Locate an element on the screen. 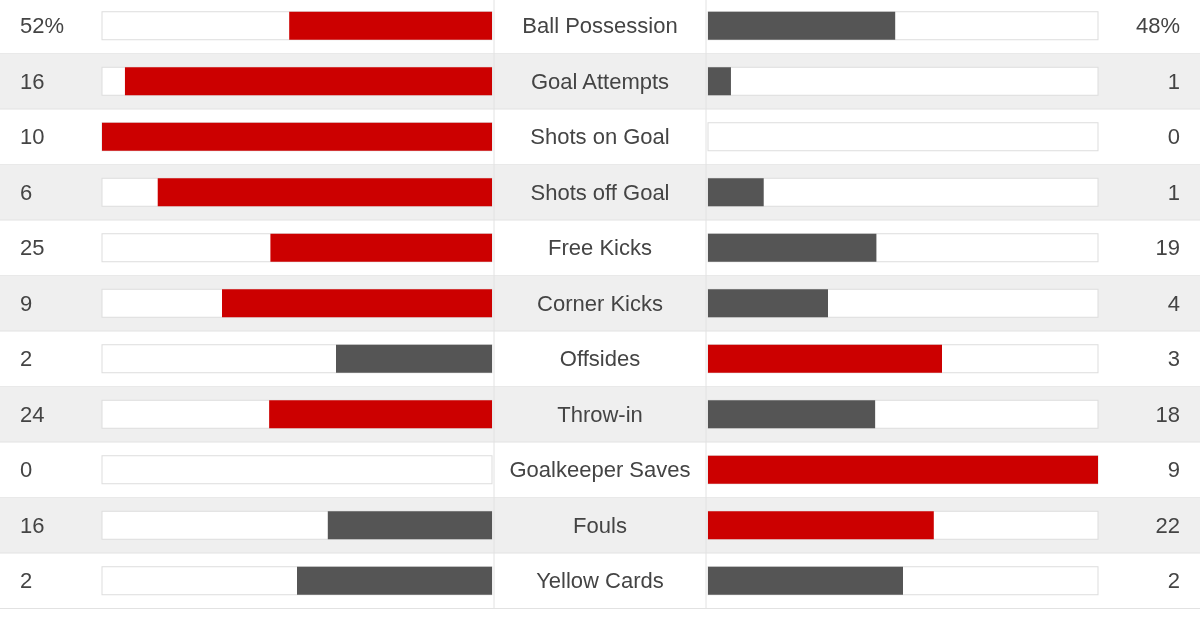 The height and width of the screenshot is (630, 1200). category-label: Fouls is located at coordinates (600, 525).